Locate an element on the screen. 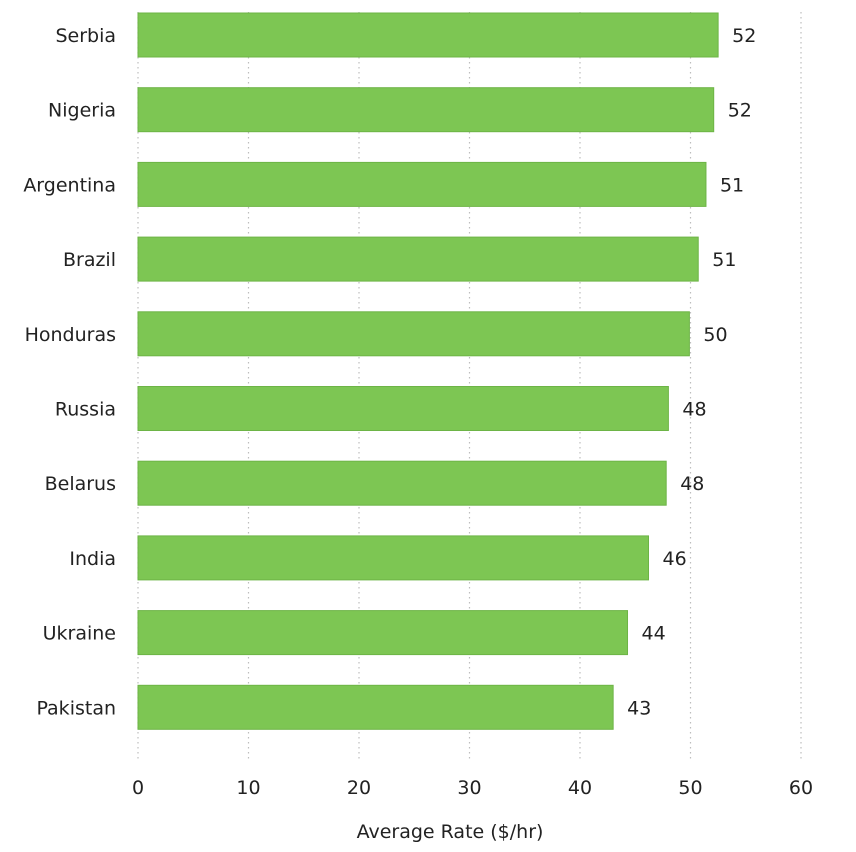  x-tick-label: 40 is located at coordinates (580, 788).